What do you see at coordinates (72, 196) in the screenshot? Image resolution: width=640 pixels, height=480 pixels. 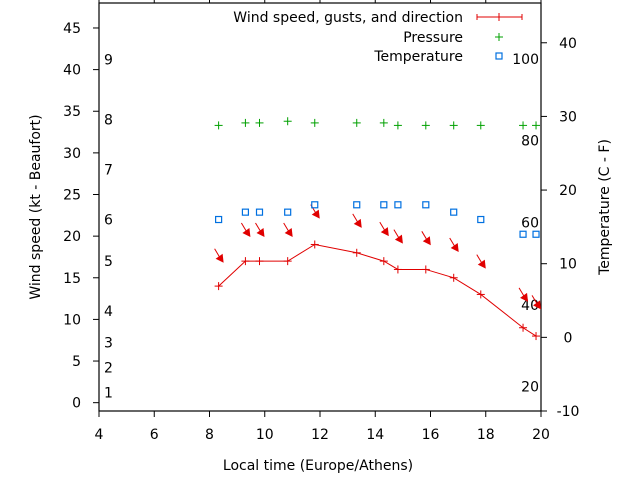 I see `y-tick-label: 25` at bounding box center [72, 196].